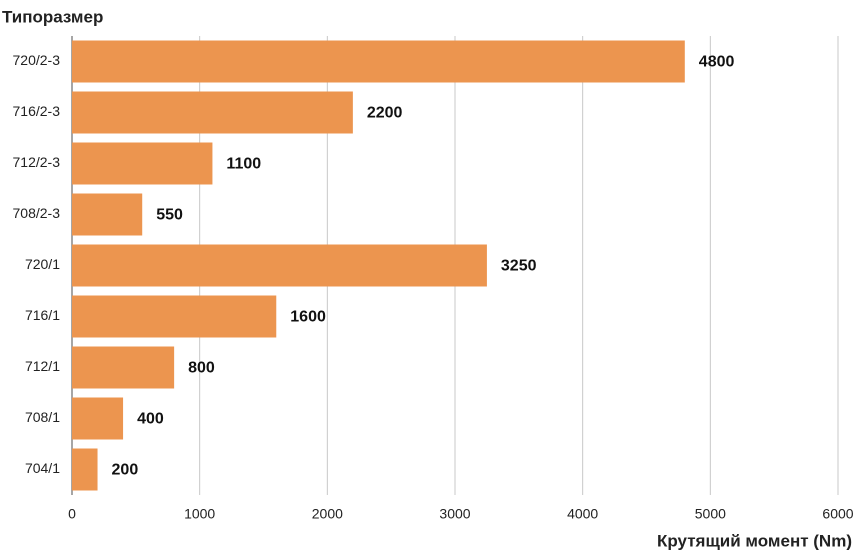  I want to click on y-tick-label: 708/2-3, so click(37, 213).